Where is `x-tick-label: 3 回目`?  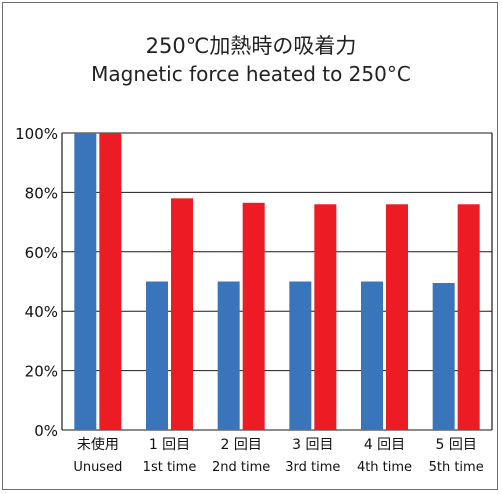
x-tick-label: 3 回目 is located at coordinates (312, 445).